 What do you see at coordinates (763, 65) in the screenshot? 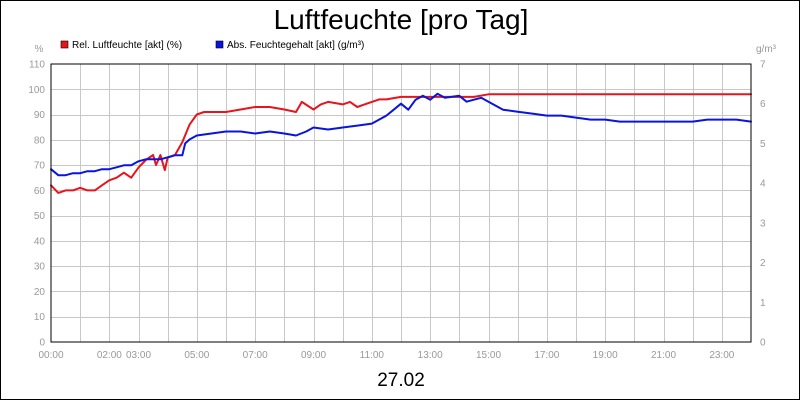
I see `right-tick-label: 7` at bounding box center [763, 65].